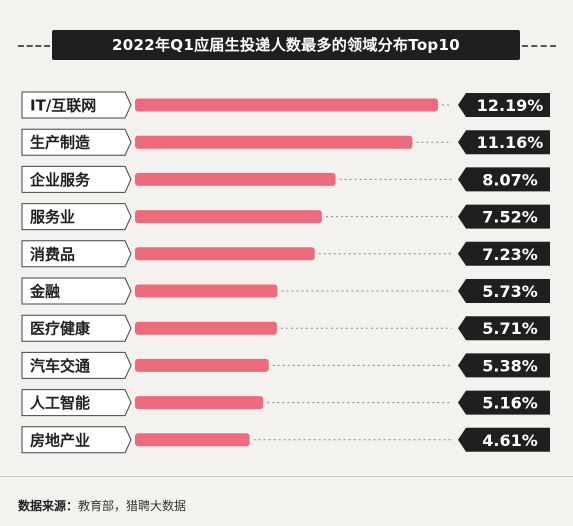 This screenshot has height=526, width=573. Describe the element at coordinates (52, 217) in the screenshot. I see `category-label: 服务业` at that location.